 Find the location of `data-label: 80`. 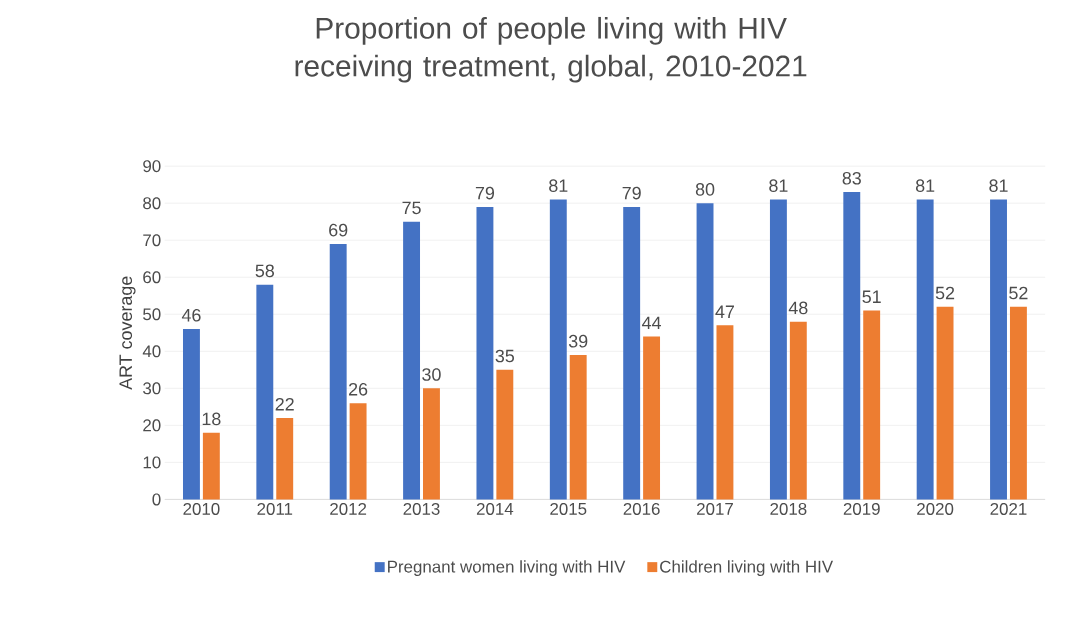

data-label: 80 is located at coordinates (705, 189).